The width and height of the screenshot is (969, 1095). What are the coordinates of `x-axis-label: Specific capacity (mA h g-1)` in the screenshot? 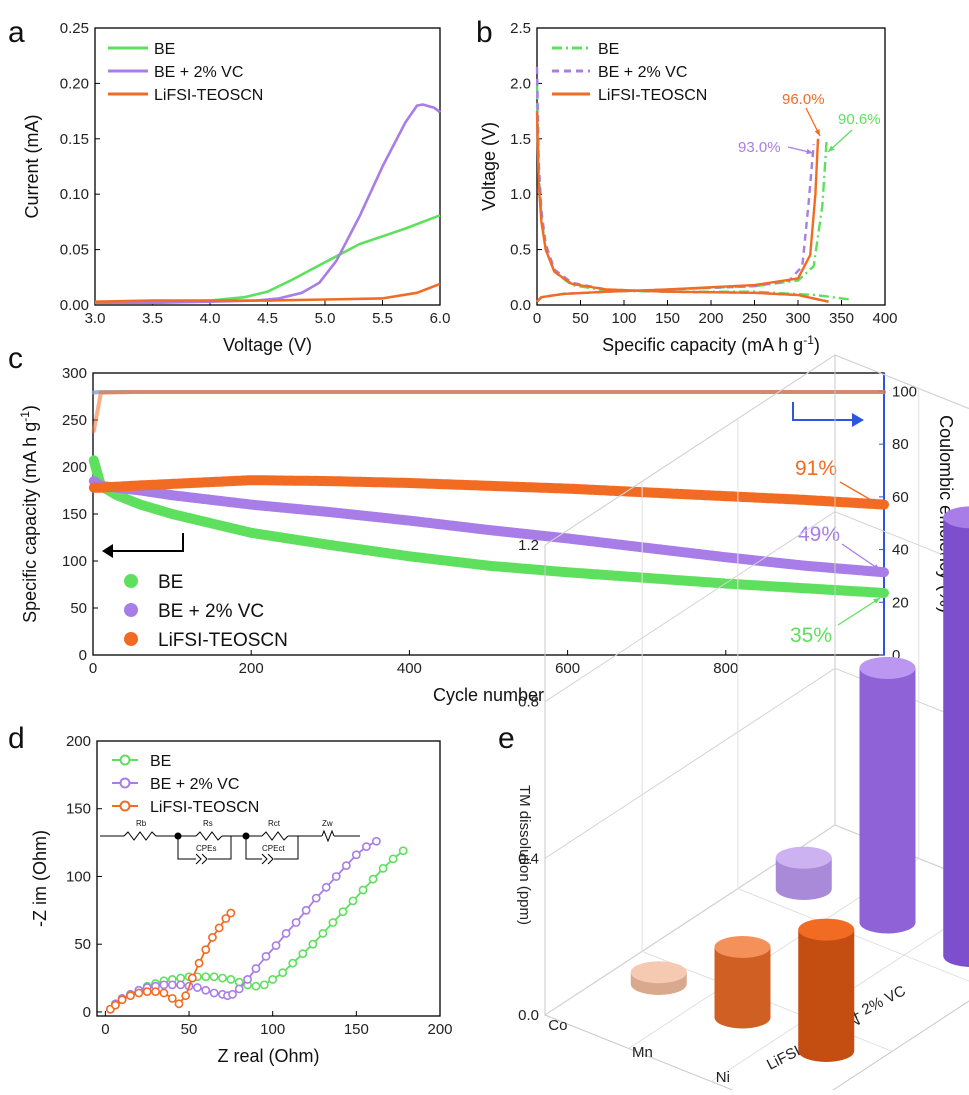 It's located at (711, 344).